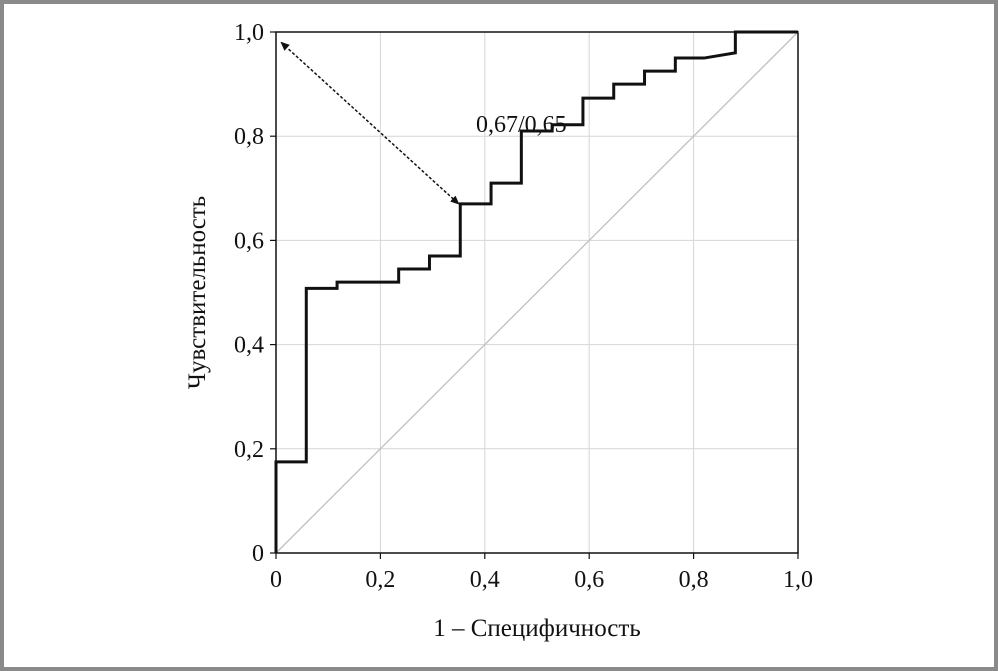 The height and width of the screenshot is (671, 998). Describe the element at coordinates (541, 573) in the screenshot. I see `x-axis: 0 0,2 0,4 0,6 0,8 1,0` at that location.